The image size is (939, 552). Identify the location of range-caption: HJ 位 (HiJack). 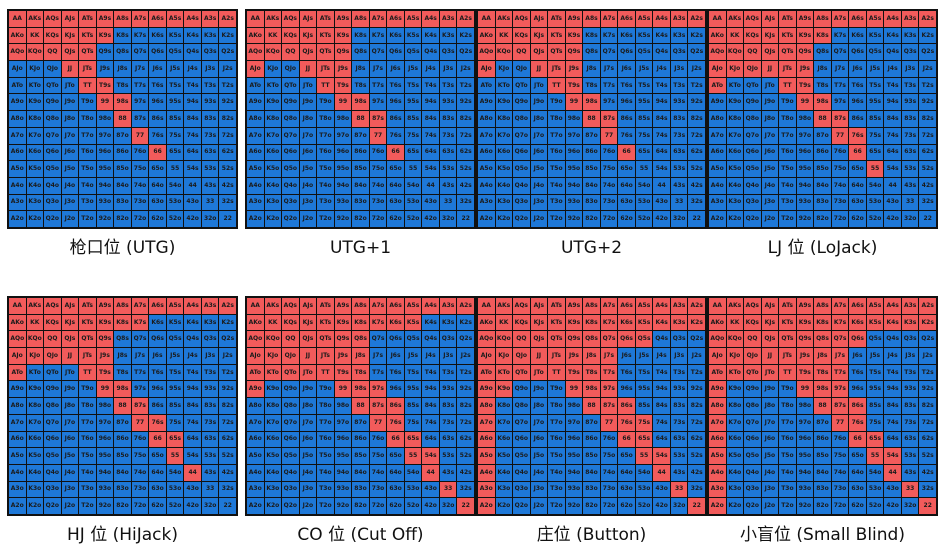
(122, 535).